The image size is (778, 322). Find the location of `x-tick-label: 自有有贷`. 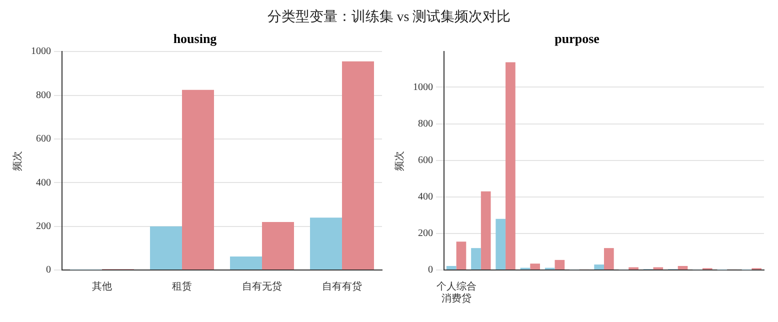

x-tick-label: 自有有贷 is located at coordinates (342, 286).